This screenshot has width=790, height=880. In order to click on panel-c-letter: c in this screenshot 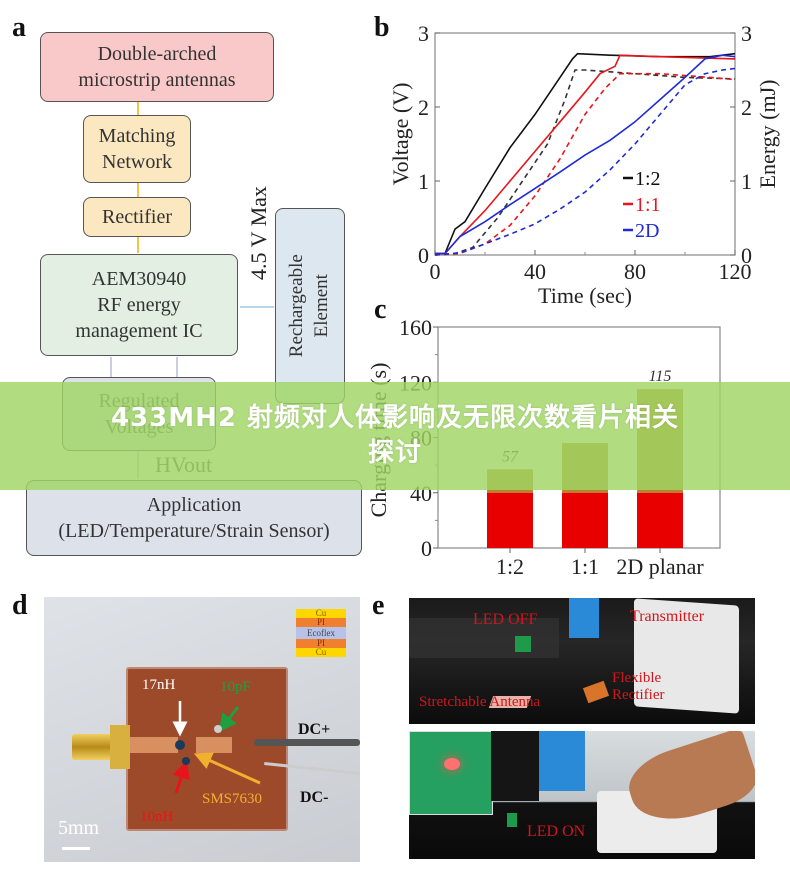, I will do `click(380, 309)`.